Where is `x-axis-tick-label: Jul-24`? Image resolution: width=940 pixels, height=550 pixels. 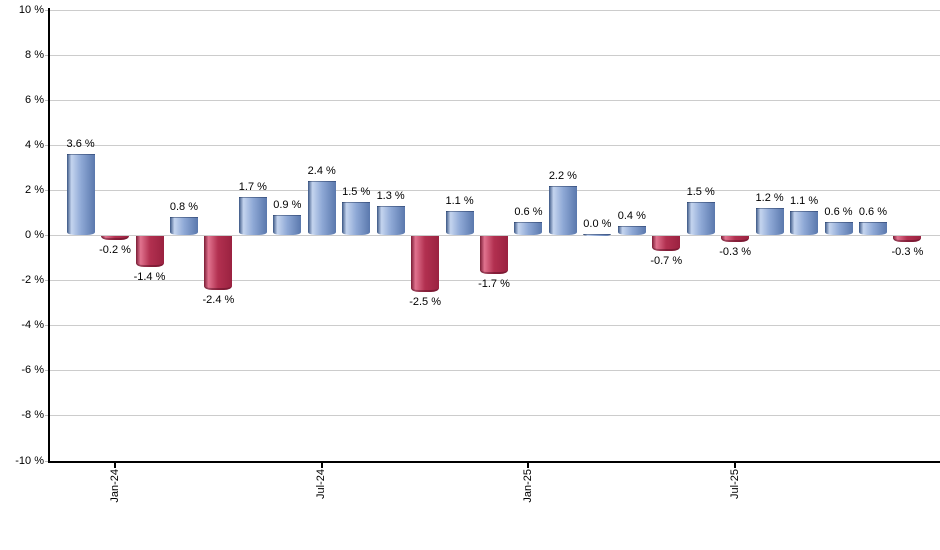
x-axis-tick-label: Jul-24 is located at coordinates (321, 484).